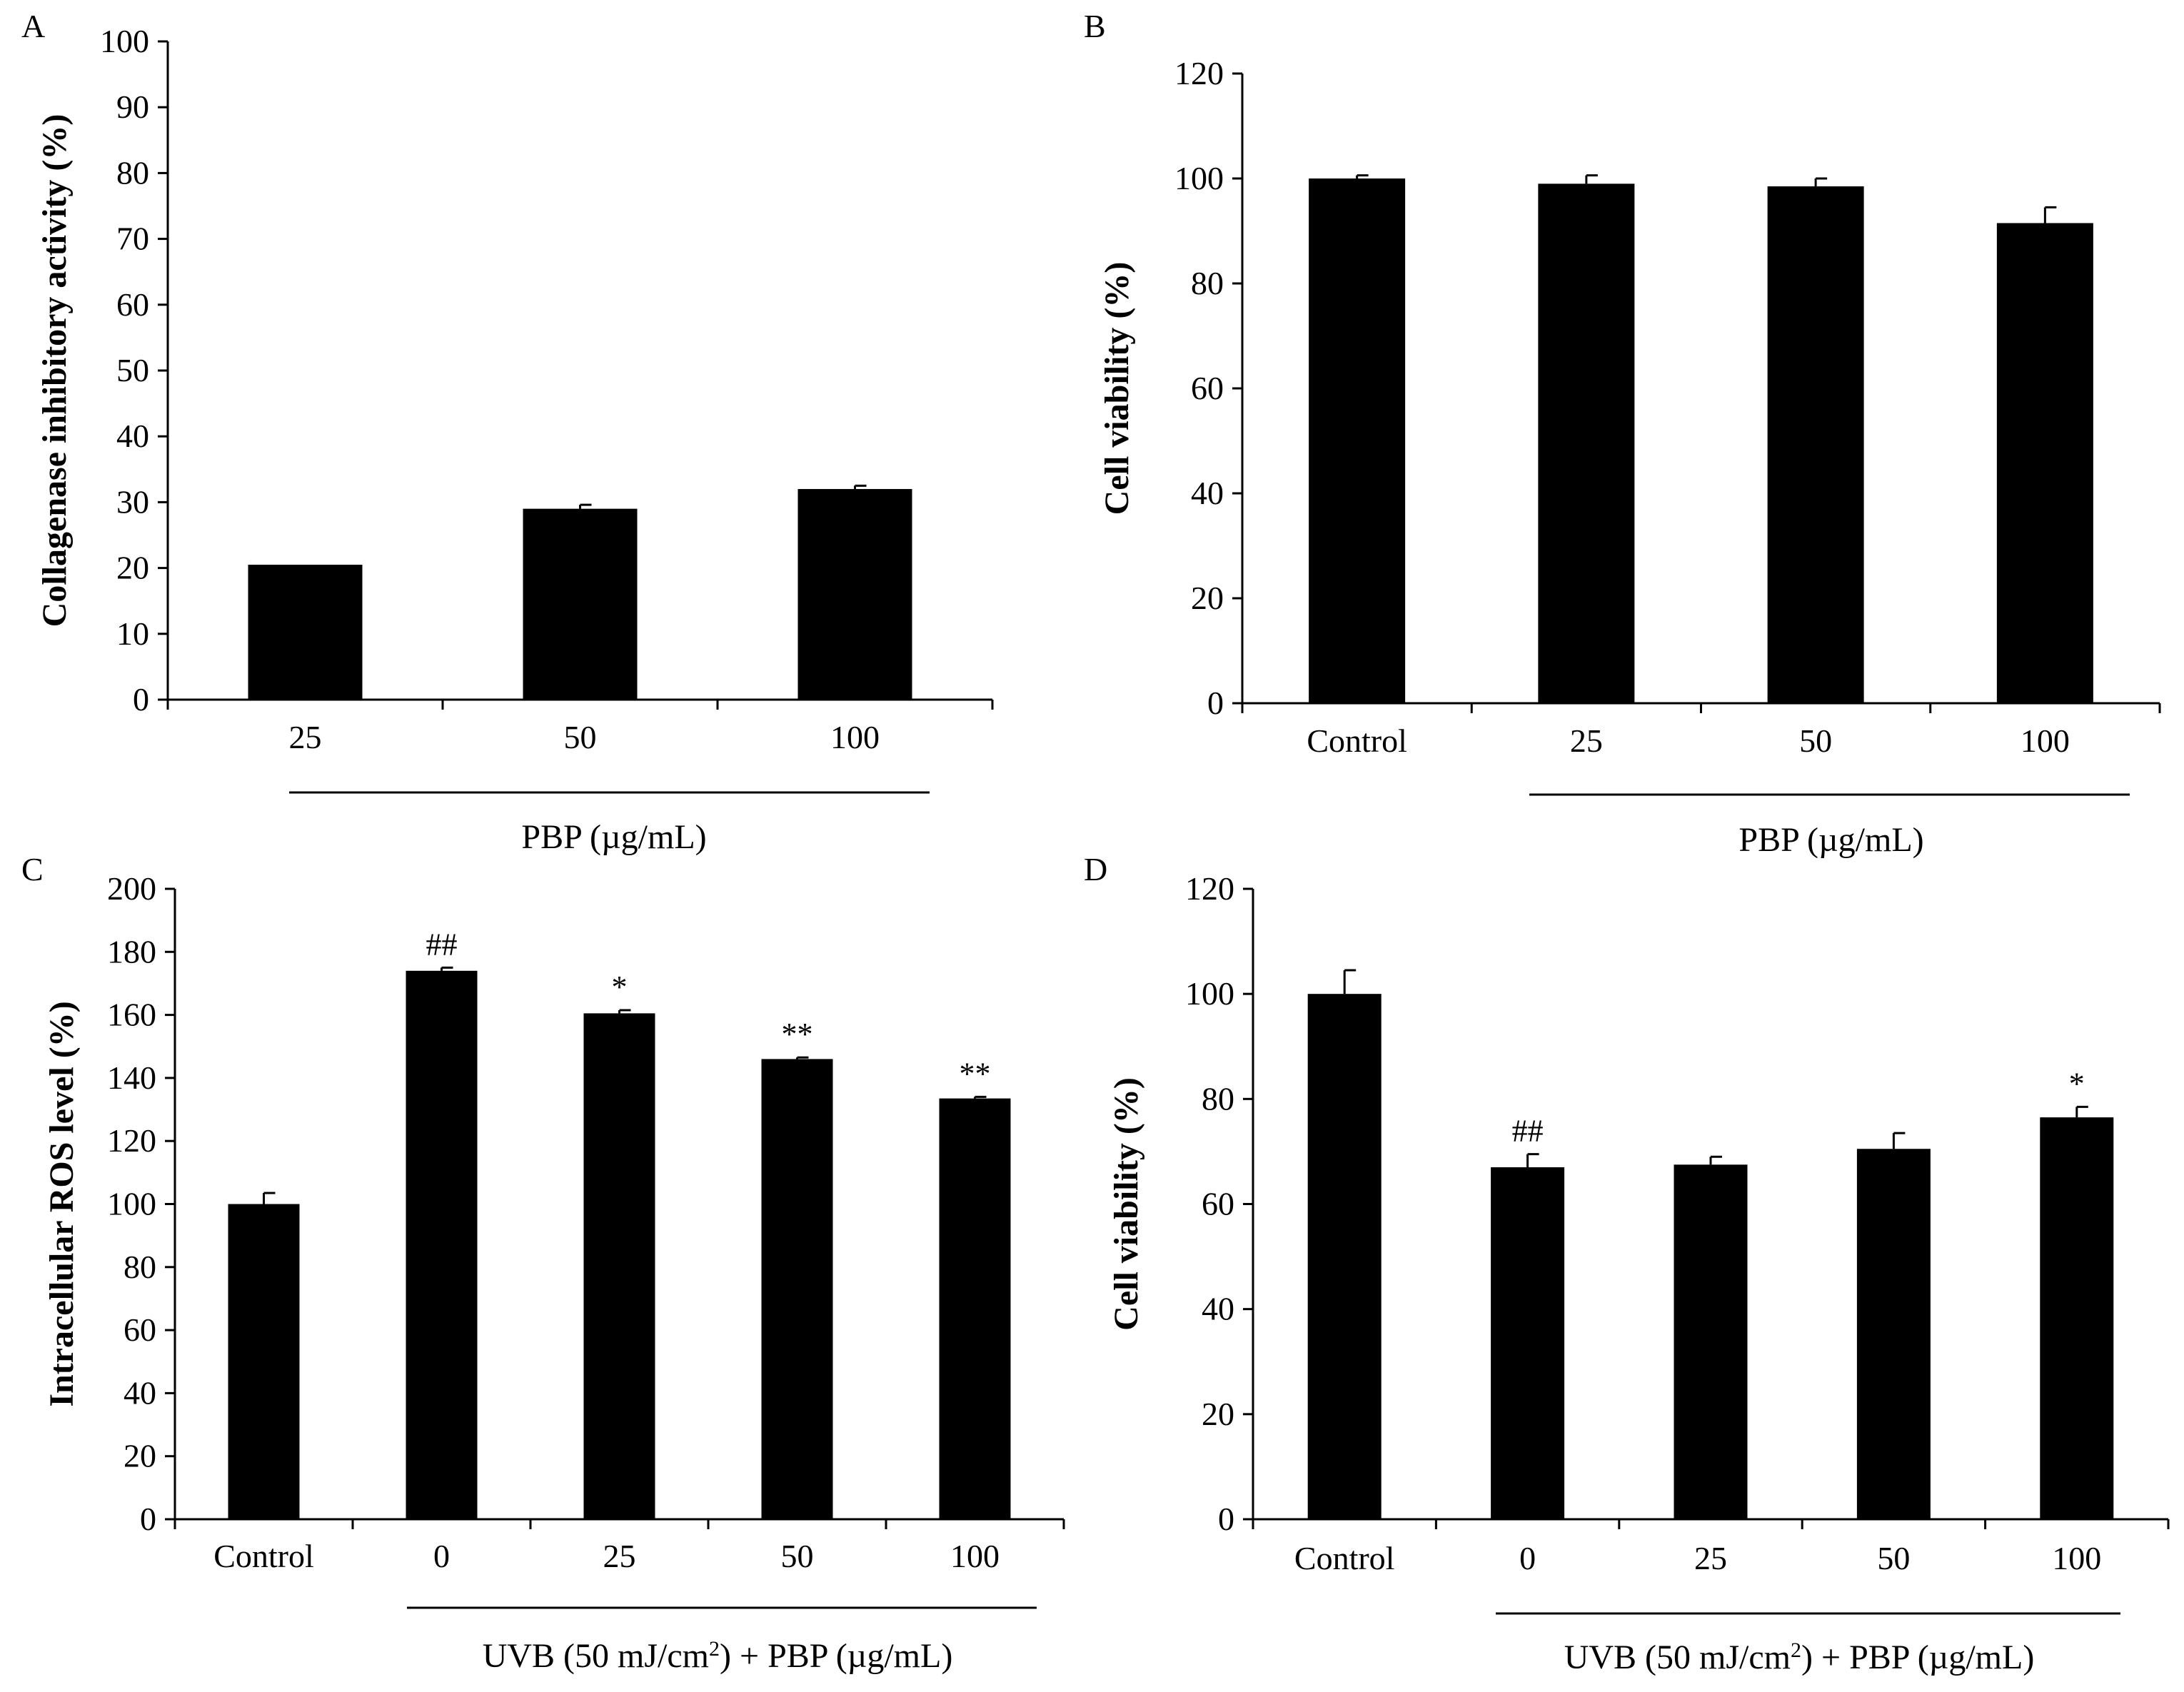 The height and width of the screenshot is (1692, 2184). What do you see at coordinates (131, 1015) in the screenshot?
I see `y-tick-label: 160` at bounding box center [131, 1015].